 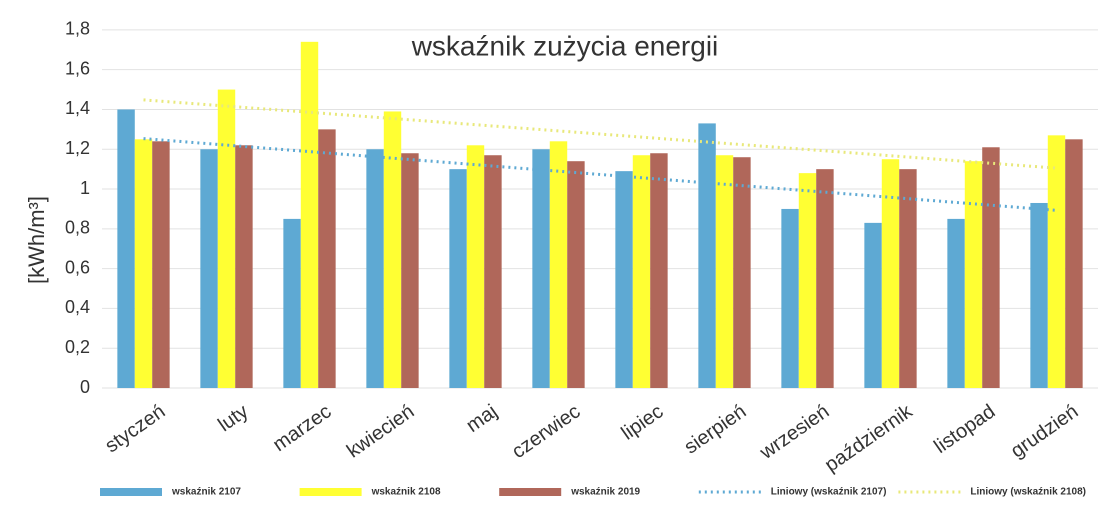 I want to click on x-tick-label: luty, so click(x=233, y=418).